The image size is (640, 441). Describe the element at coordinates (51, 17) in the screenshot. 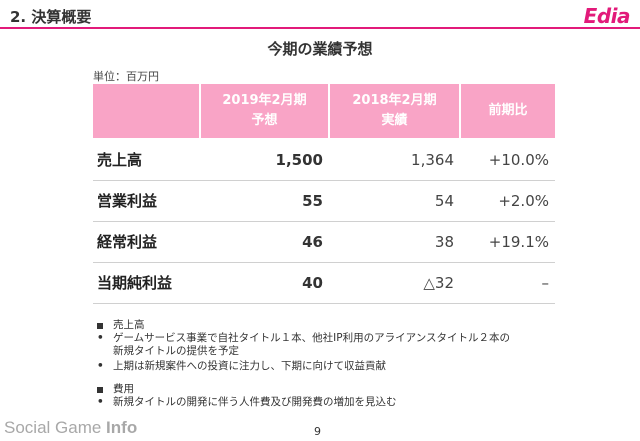

I see `section-title: 2. 決算概要` at that location.